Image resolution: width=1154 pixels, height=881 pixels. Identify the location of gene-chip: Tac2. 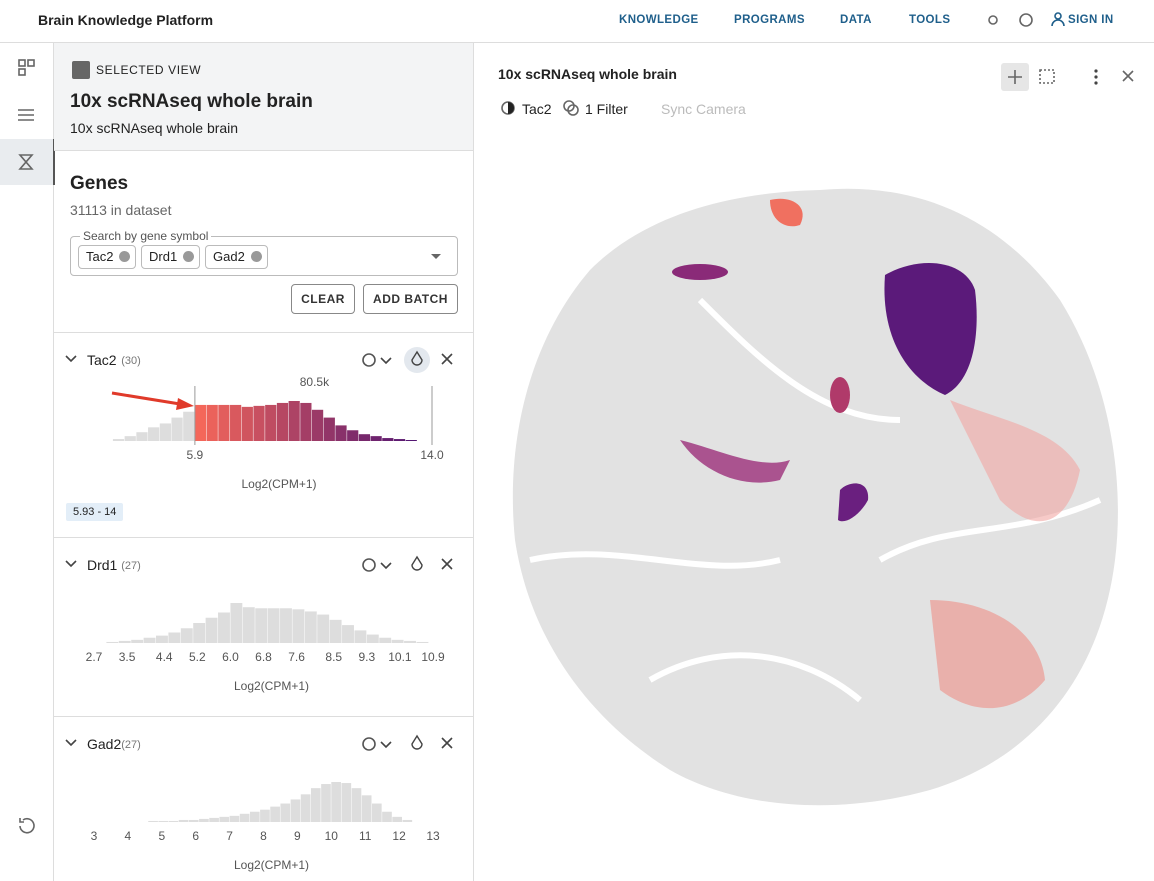
(107, 257).